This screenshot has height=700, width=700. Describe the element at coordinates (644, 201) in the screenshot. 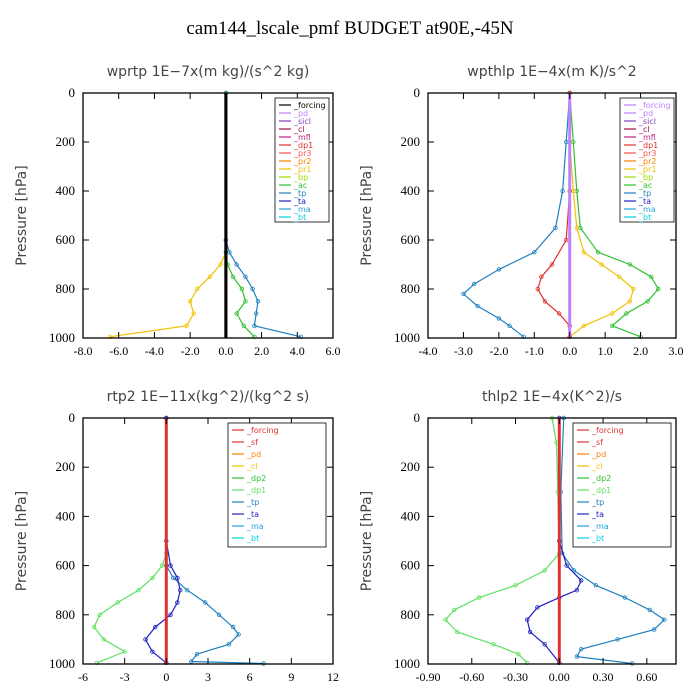

I see `legend-label: _ta` at that location.